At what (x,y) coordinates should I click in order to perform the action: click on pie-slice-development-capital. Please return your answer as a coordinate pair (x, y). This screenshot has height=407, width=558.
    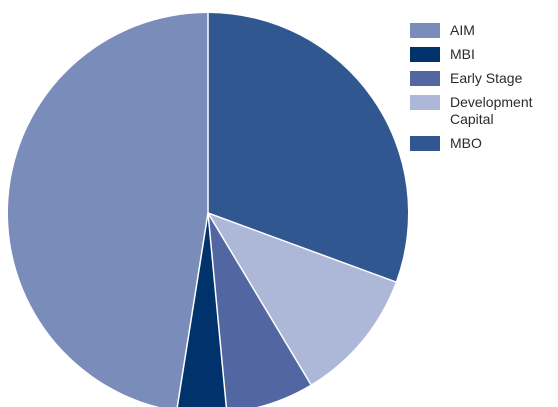
    Looking at the image, I should click on (302, 299).